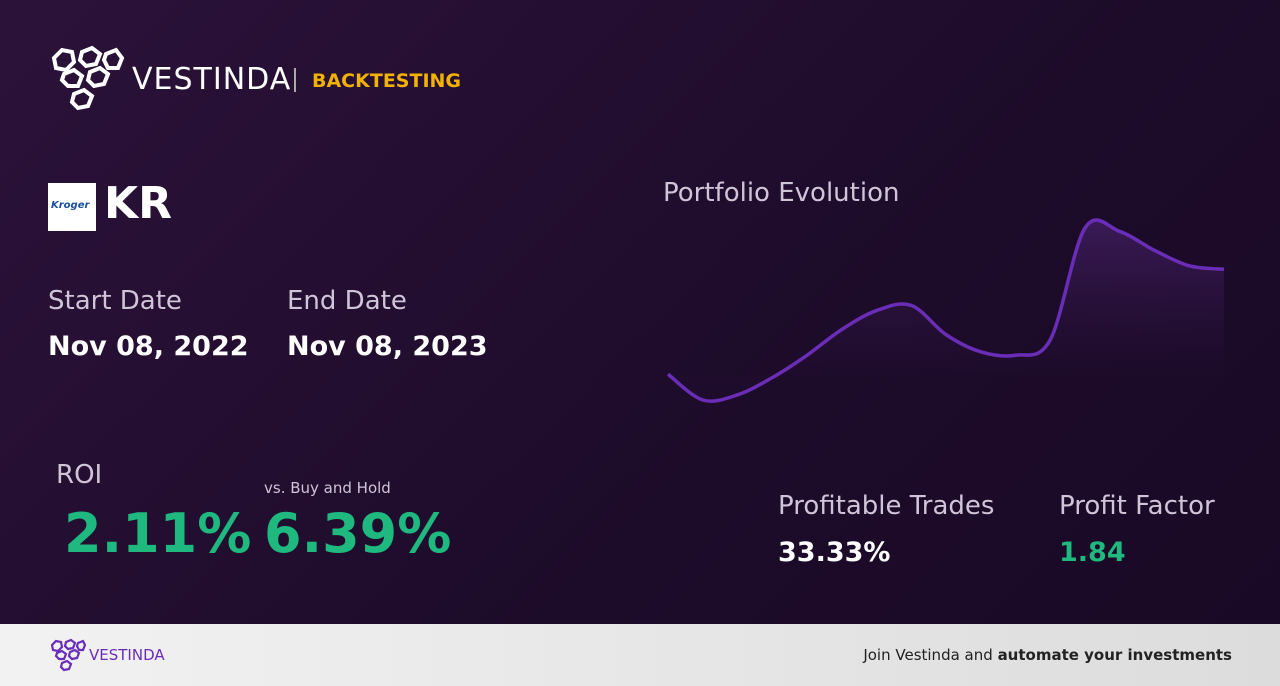 The height and width of the screenshot is (686, 1280). What do you see at coordinates (886, 506) in the screenshot?
I see `trades-label: Profitable Trades` at bounding box center [886, 506].